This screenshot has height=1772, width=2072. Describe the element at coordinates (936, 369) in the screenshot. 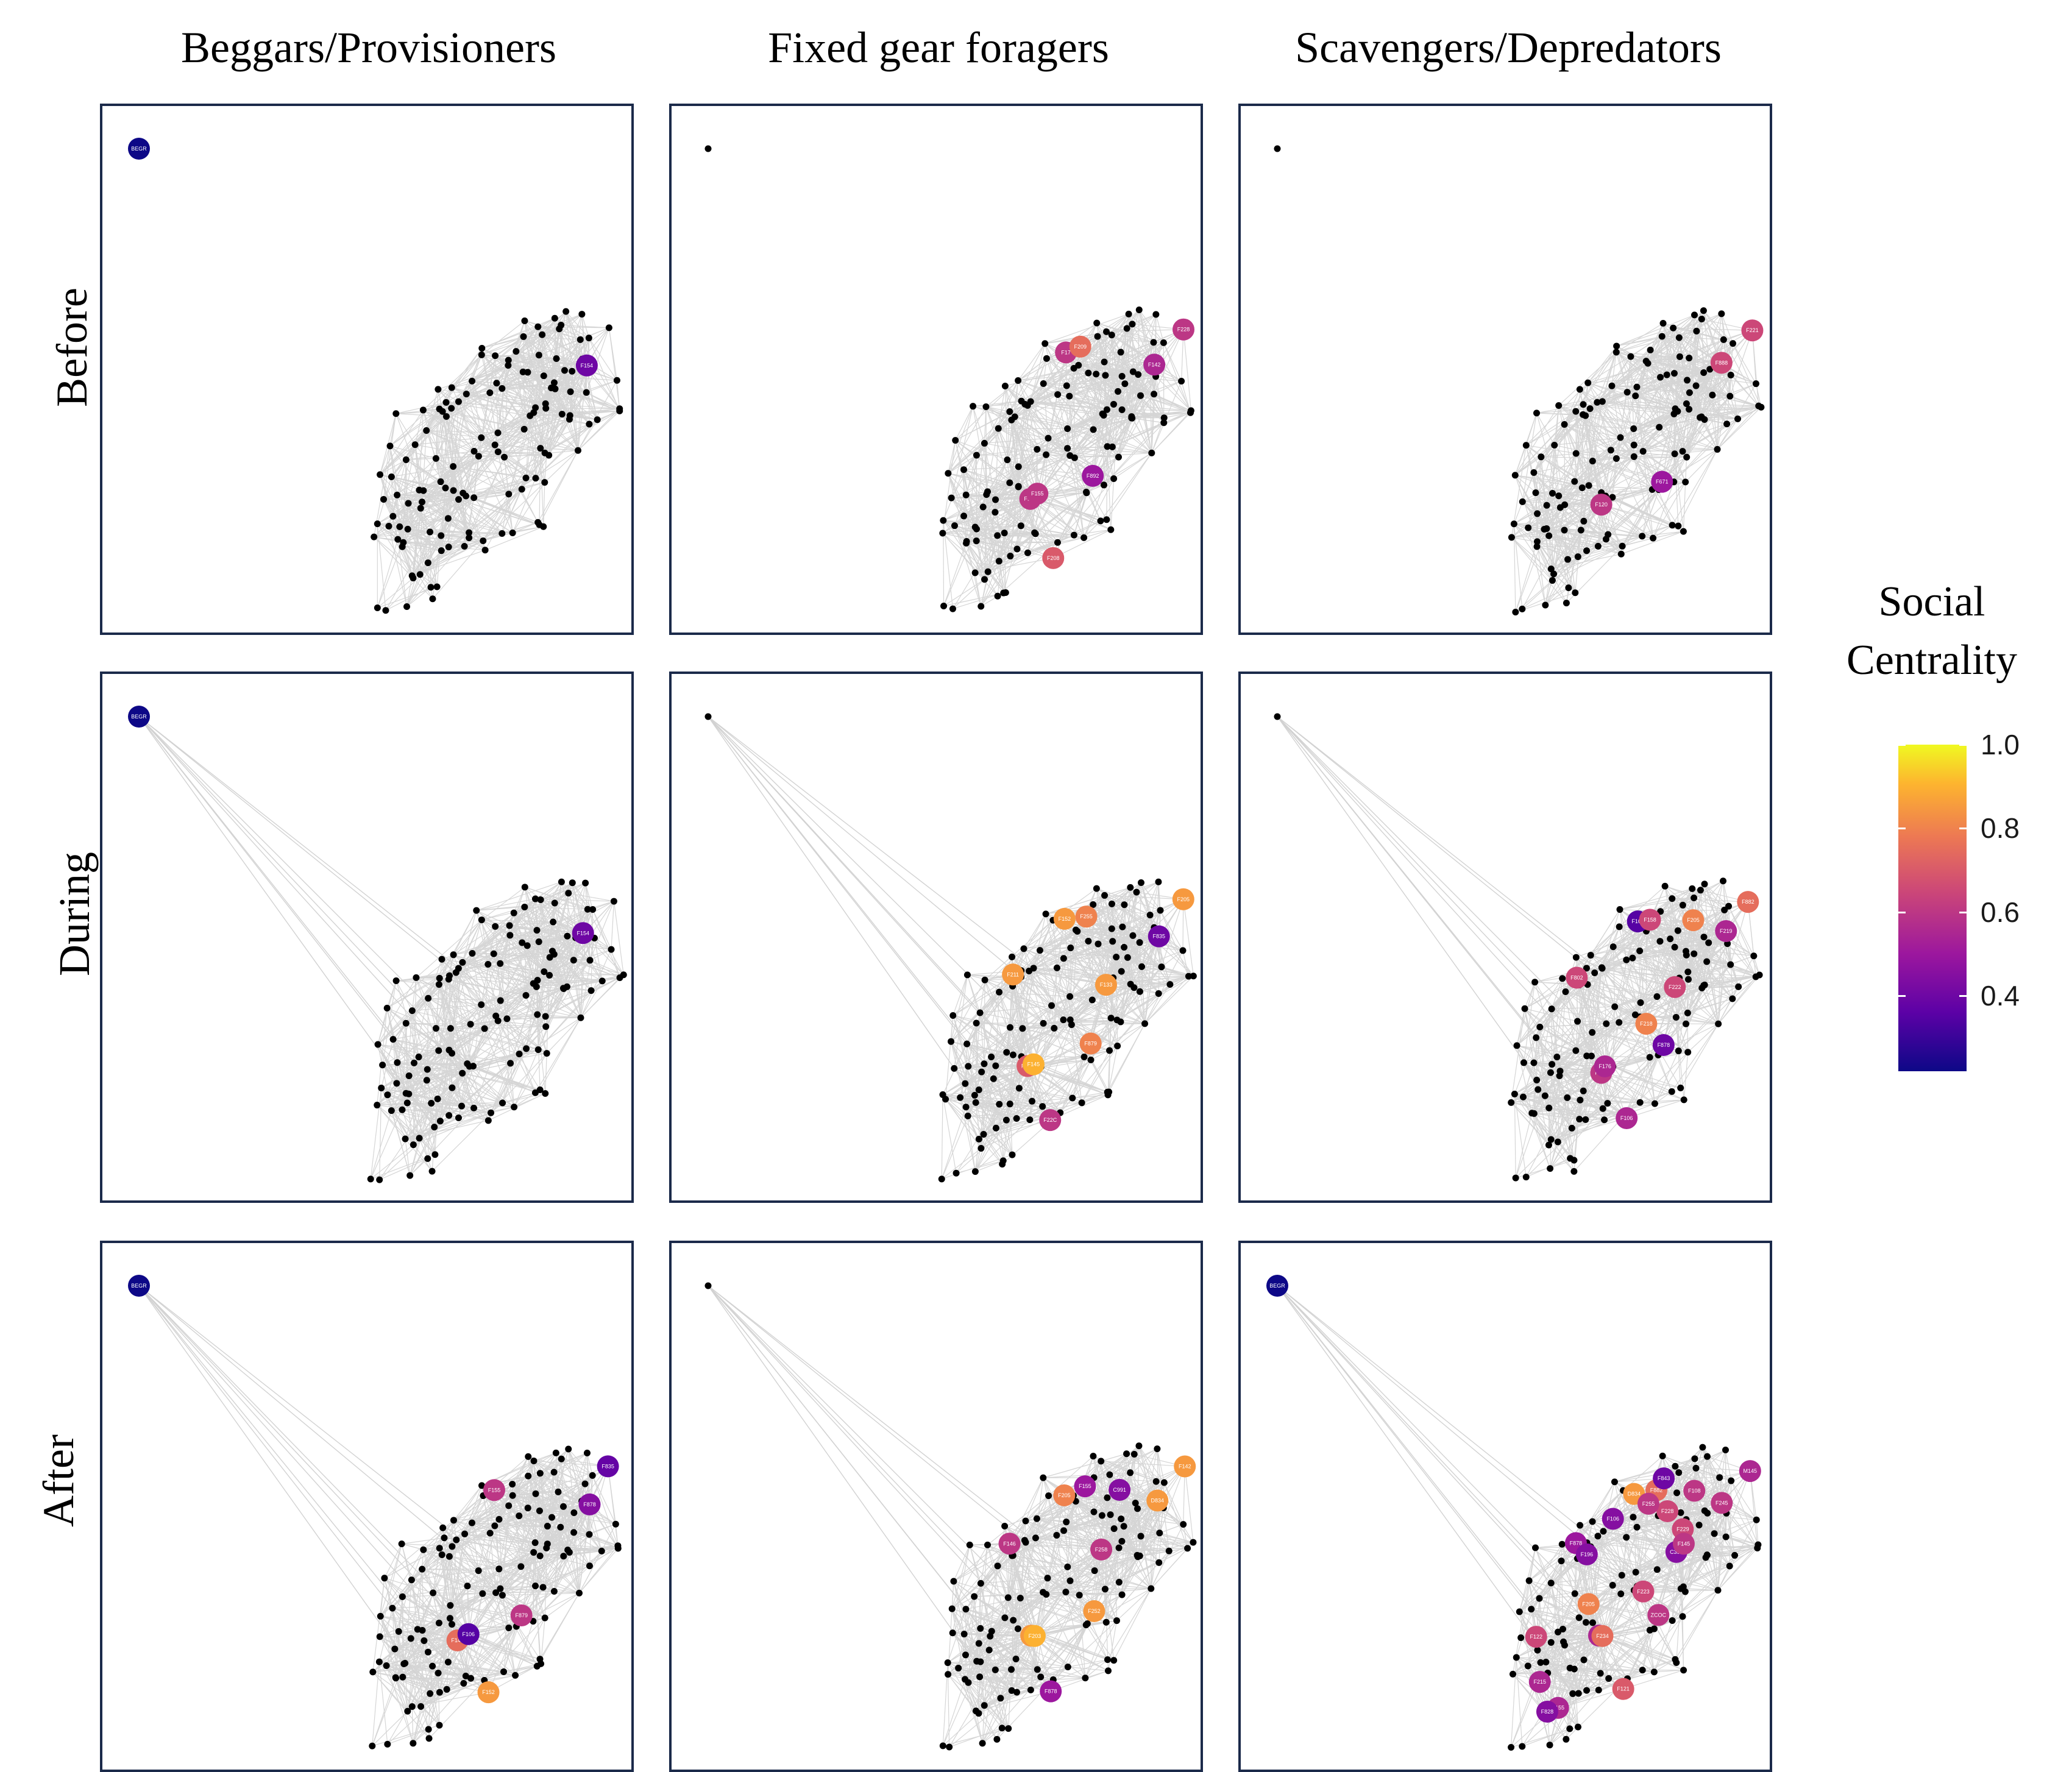

I see `network-panel-before-2: F142F228F125F892F155F17F208F209` at that location.